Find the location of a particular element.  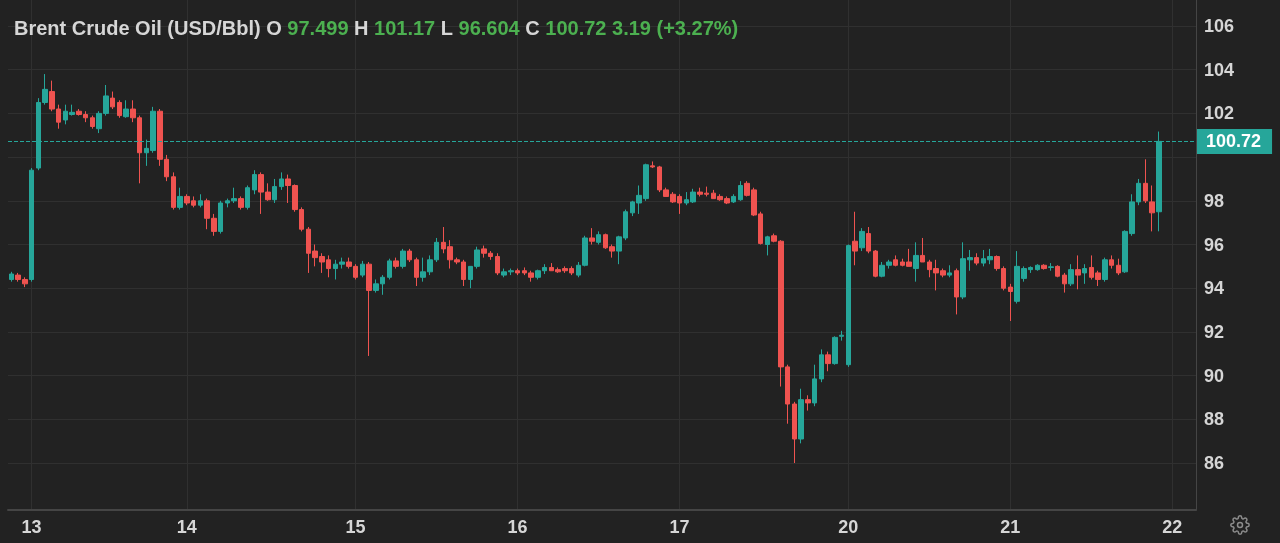

y-tick-label: 90 is located at coordinates (1214, 375).